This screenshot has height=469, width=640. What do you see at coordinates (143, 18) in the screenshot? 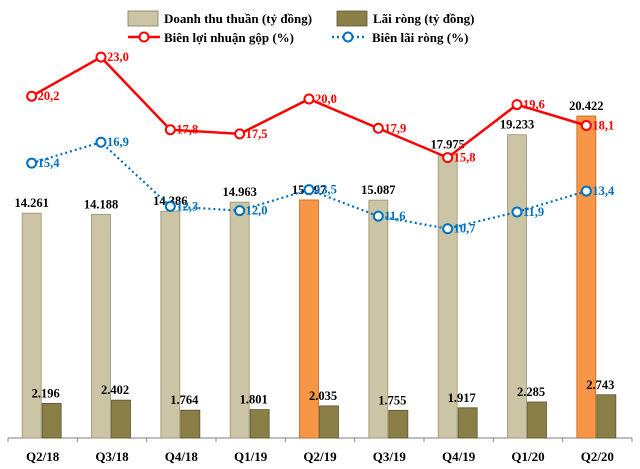
I see `legend-swatch-revenue` at bounding box center [143, 18].